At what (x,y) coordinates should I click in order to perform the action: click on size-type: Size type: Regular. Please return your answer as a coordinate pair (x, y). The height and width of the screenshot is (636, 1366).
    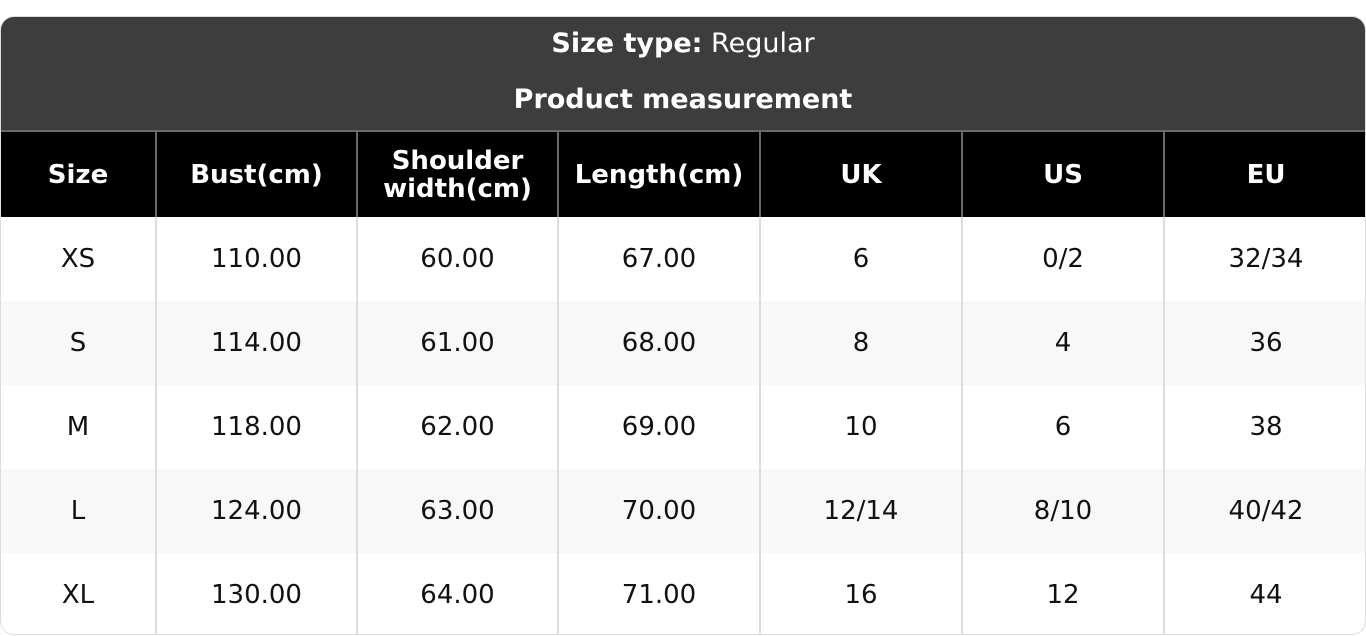
    Looking at the image, I should click on (683, 44).